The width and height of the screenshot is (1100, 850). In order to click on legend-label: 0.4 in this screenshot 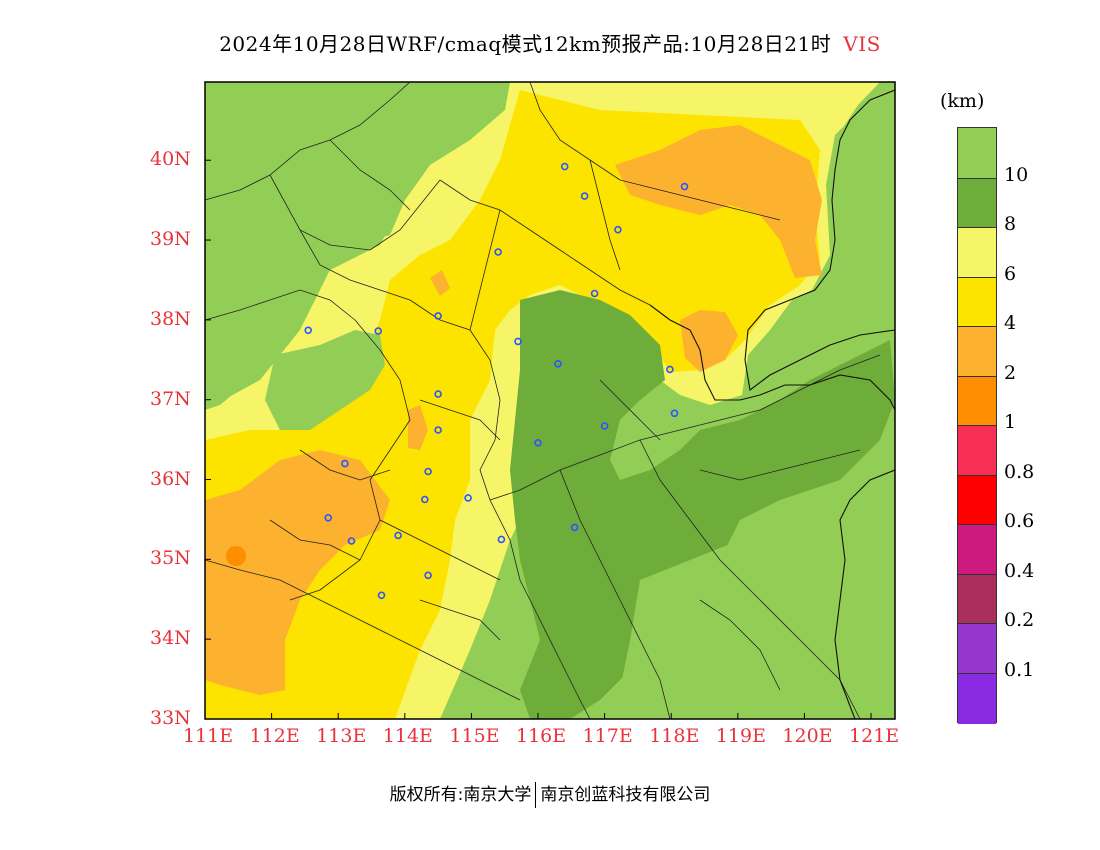, I will do `click(1019, 570)`.